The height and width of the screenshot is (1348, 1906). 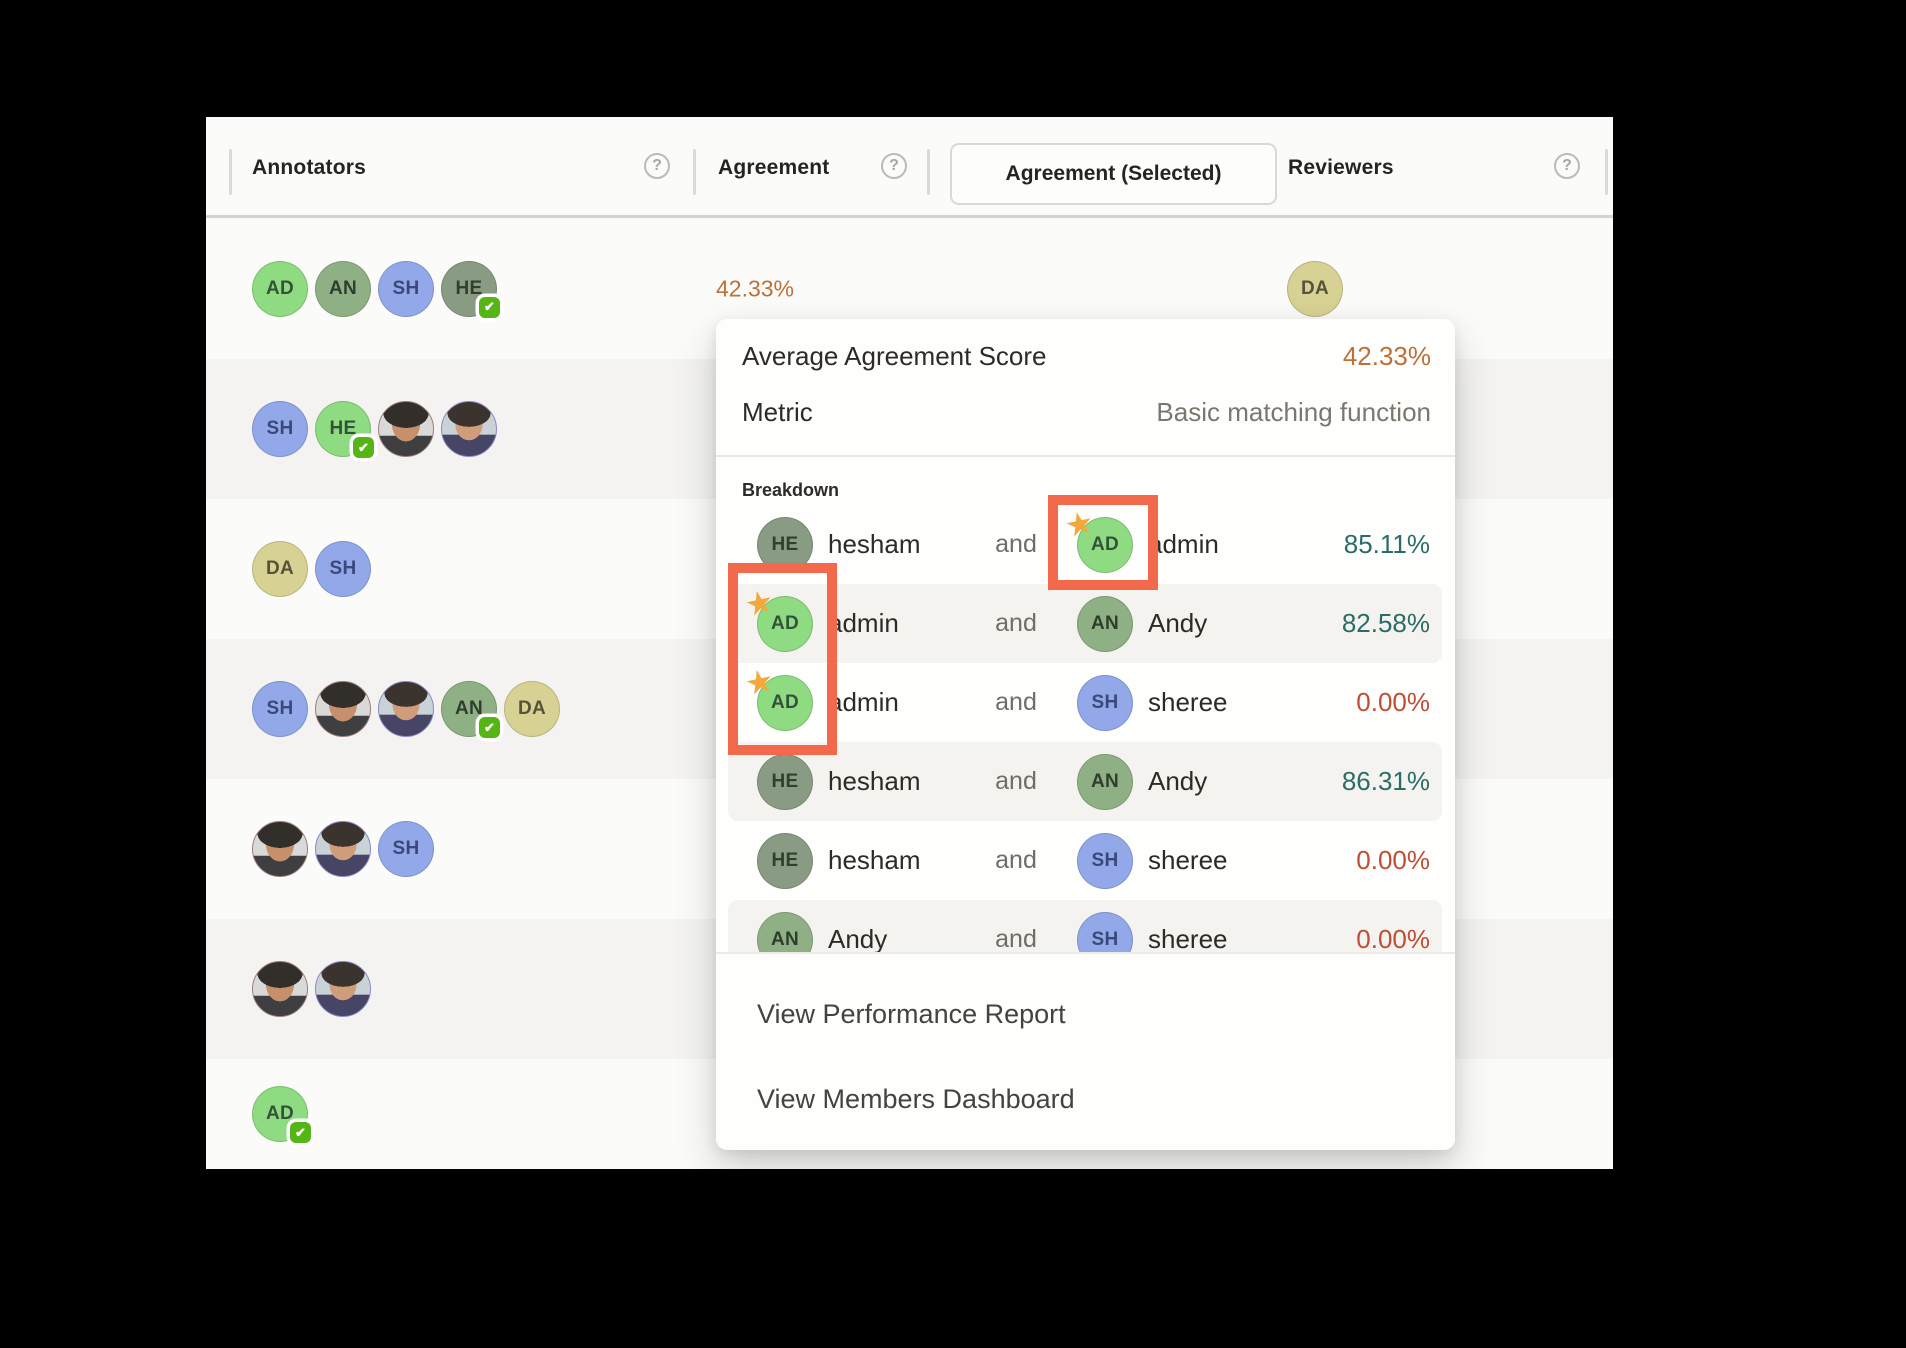 I want to click on avatar: AD ✔, so click(x=281, y=1114).